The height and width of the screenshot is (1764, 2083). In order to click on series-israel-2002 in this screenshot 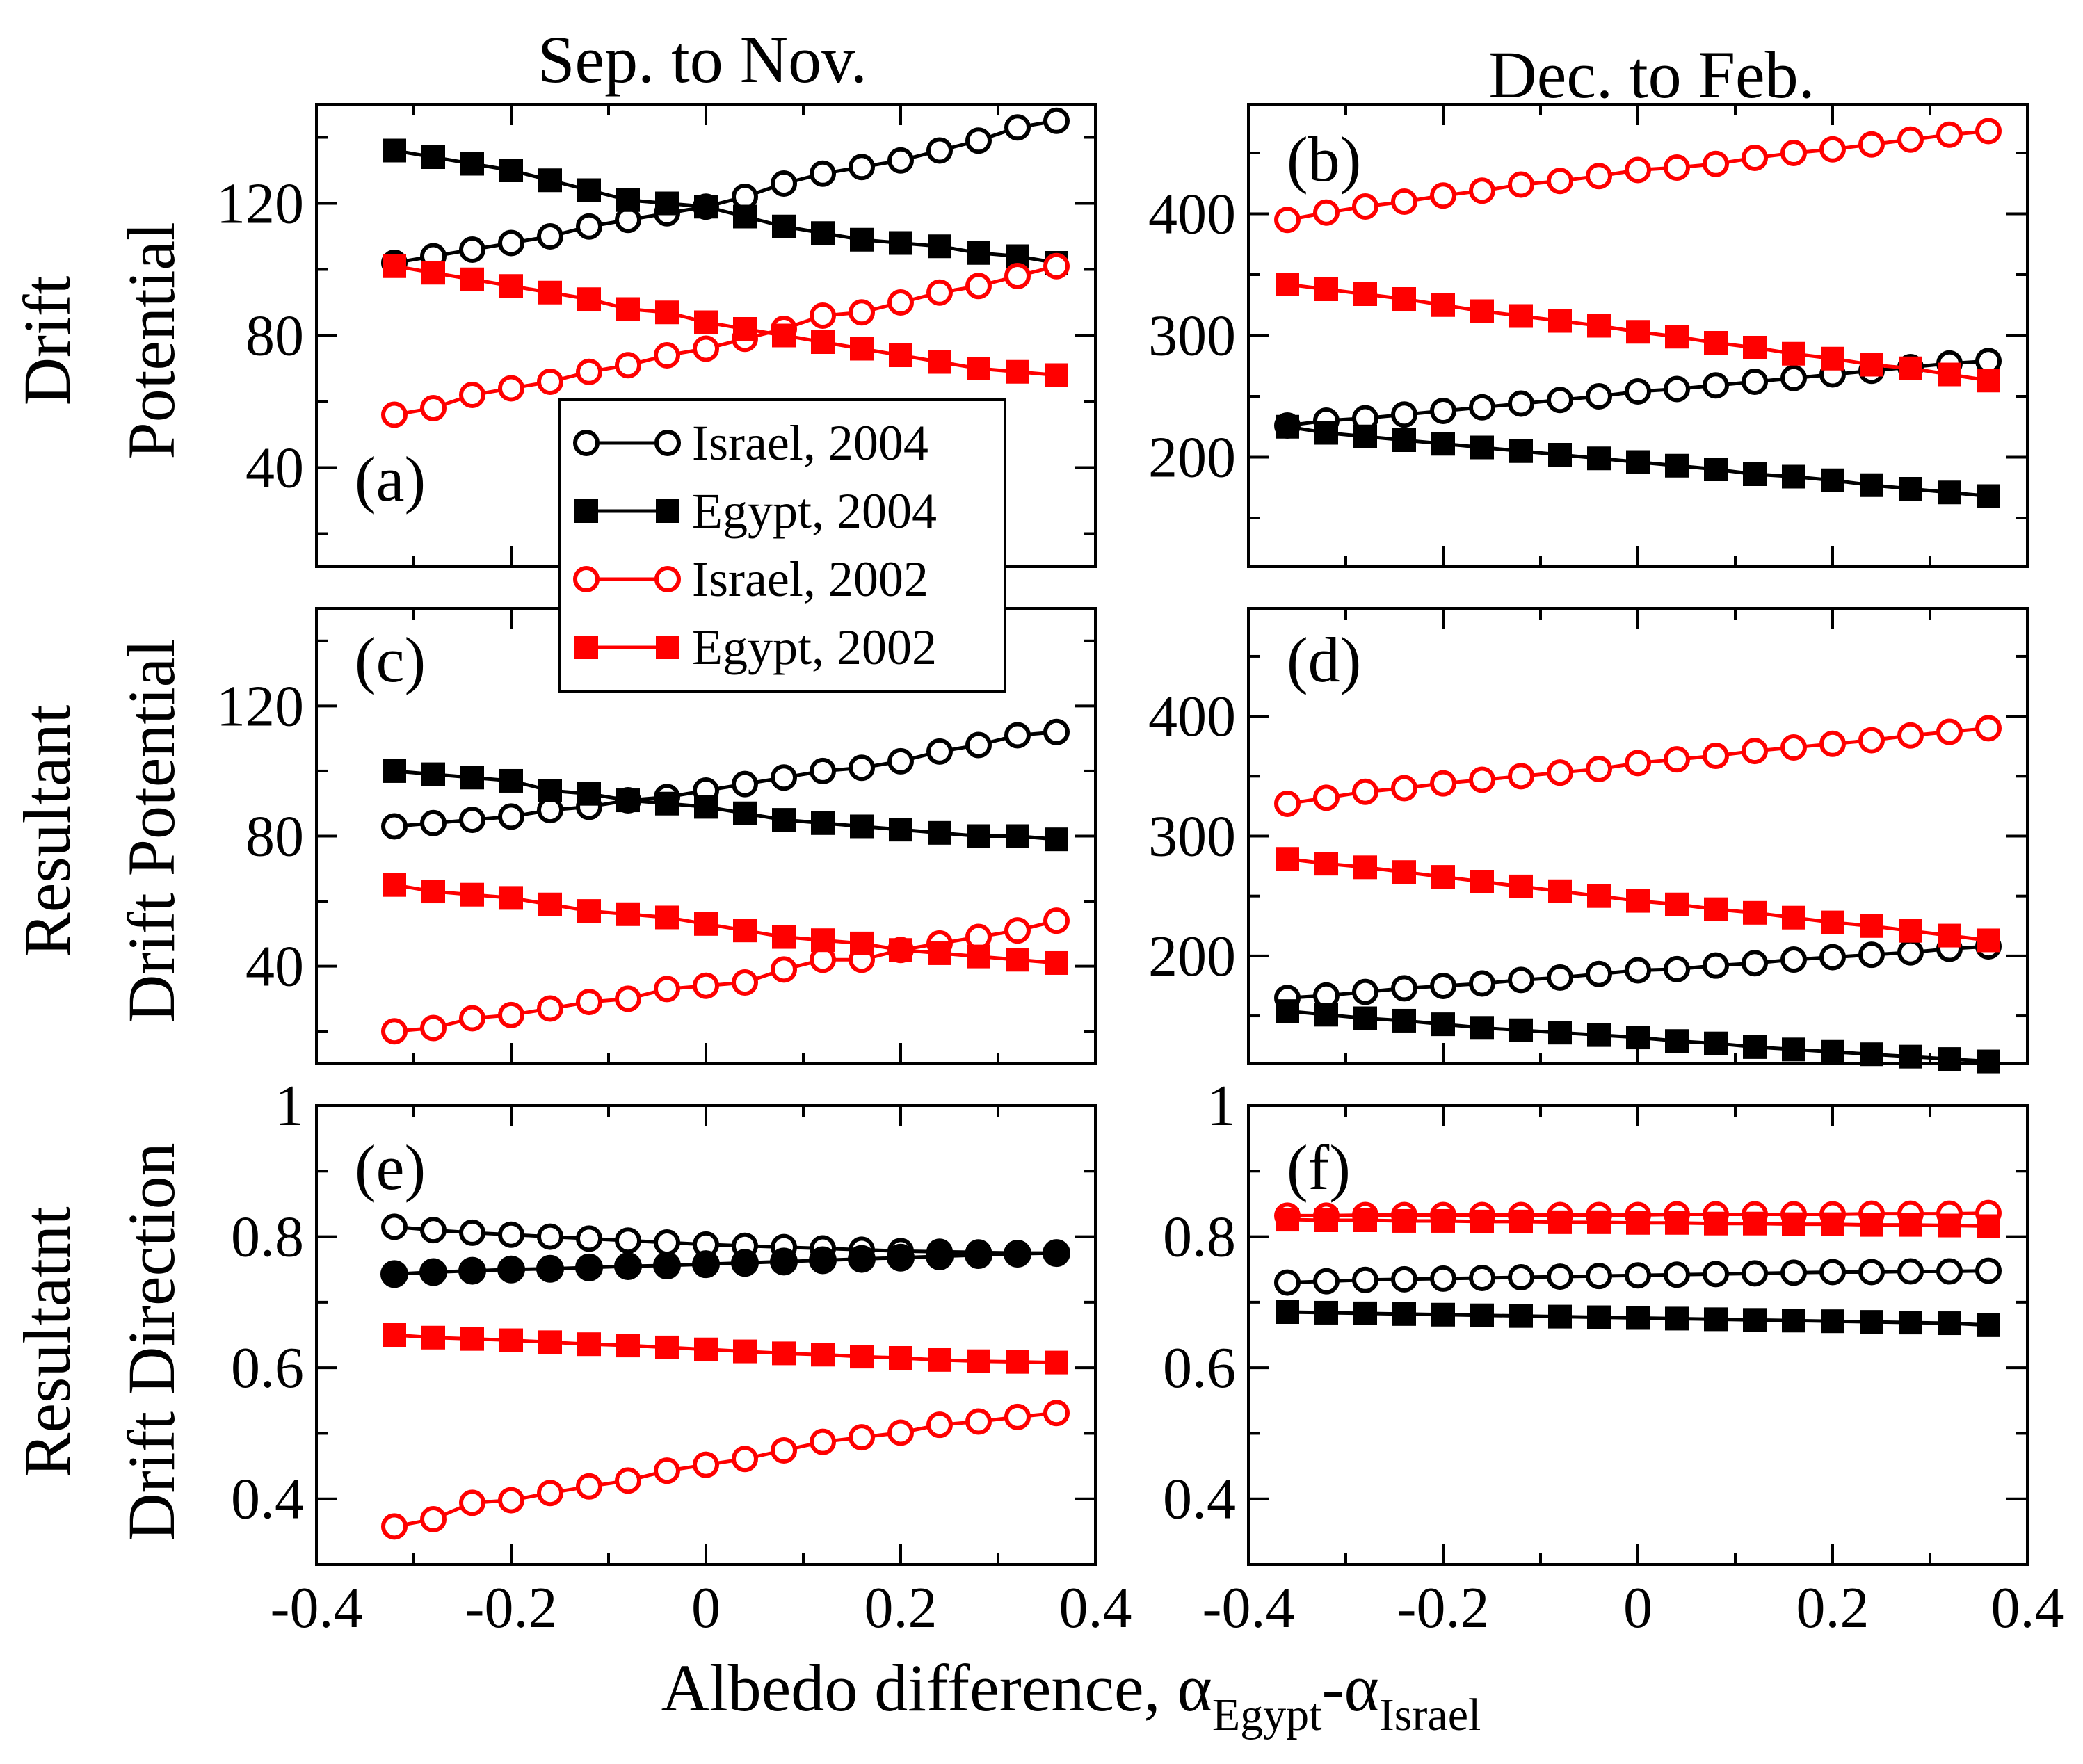, I will do `click(1638, 766)`.